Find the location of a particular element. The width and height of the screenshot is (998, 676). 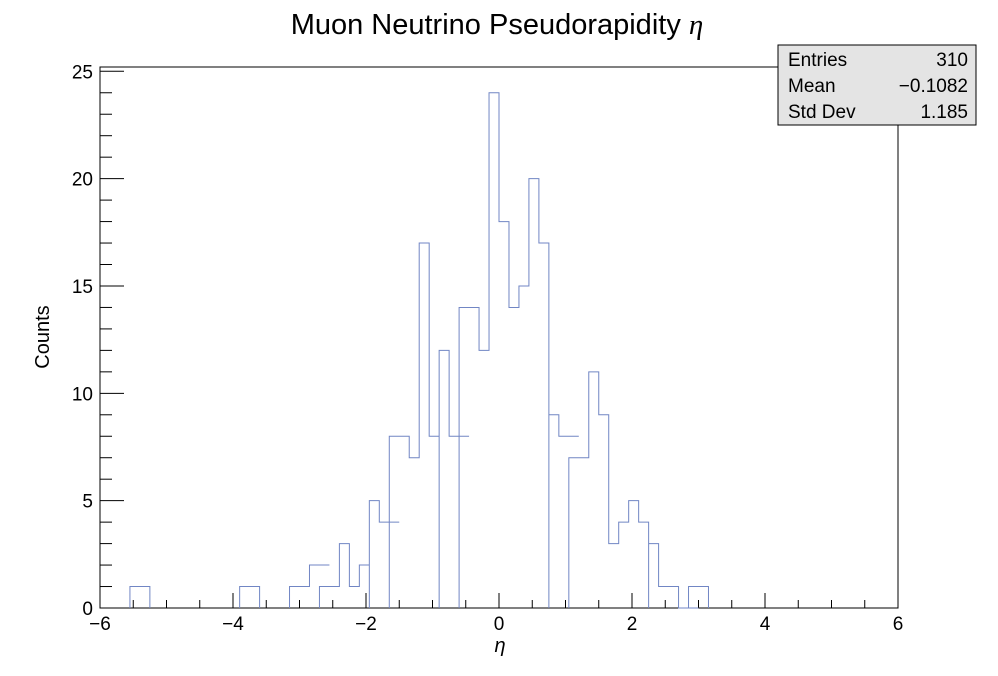

y-axis: 0 5 10 15 20 25 is located at coordinates (98, 341).